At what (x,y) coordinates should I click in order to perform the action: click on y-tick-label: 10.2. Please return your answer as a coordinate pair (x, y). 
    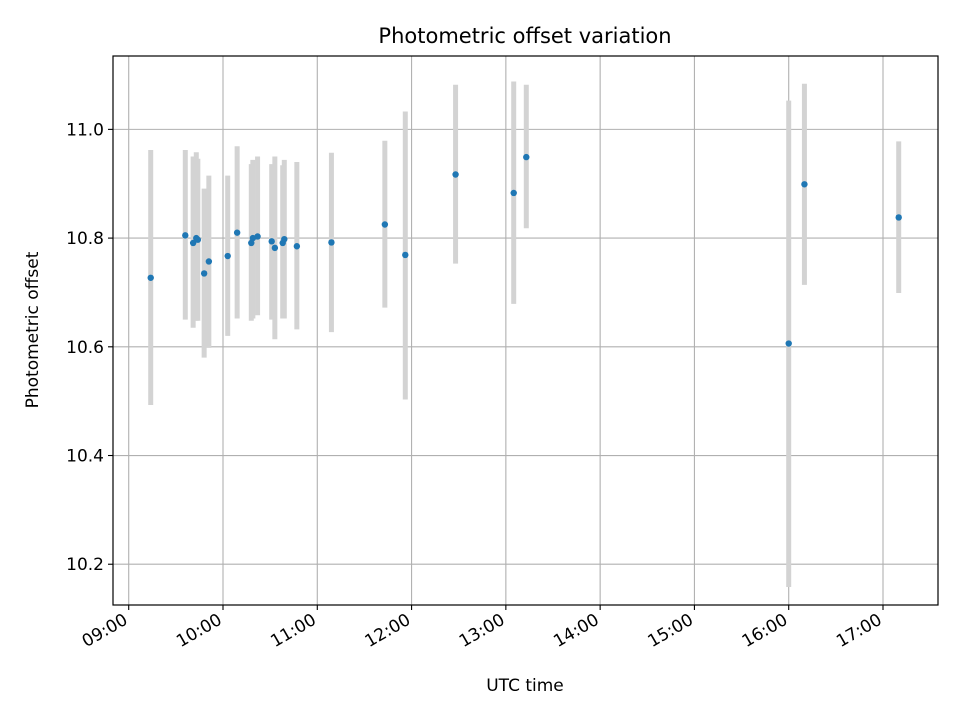
    Looking at the image, I should click on (85, 565).